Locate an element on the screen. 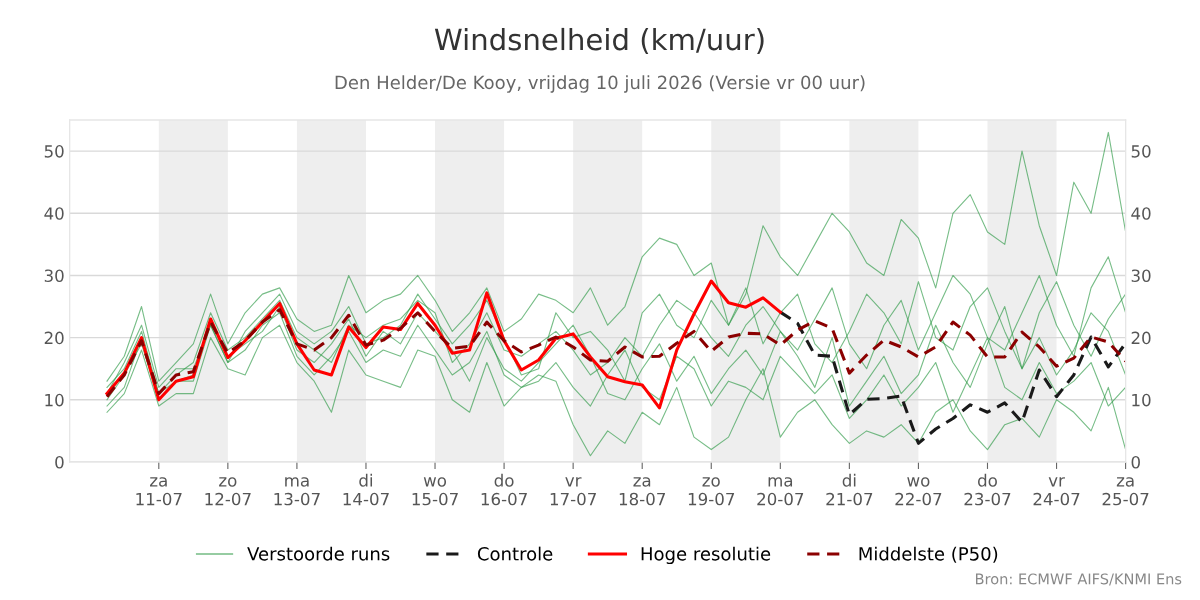 This screenshot has height=600, width=1200. y2-tick-label: 0 is located at coordinates (1135, 462).